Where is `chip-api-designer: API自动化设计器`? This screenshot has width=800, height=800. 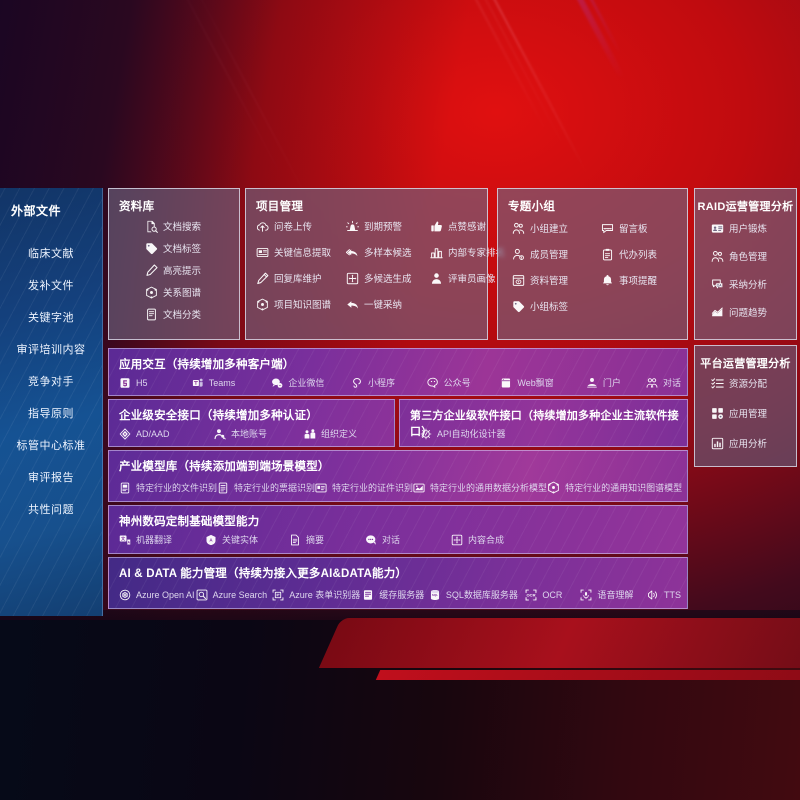 chip-api-designer: API自动化设计器 is located at coordinates (463, 433).